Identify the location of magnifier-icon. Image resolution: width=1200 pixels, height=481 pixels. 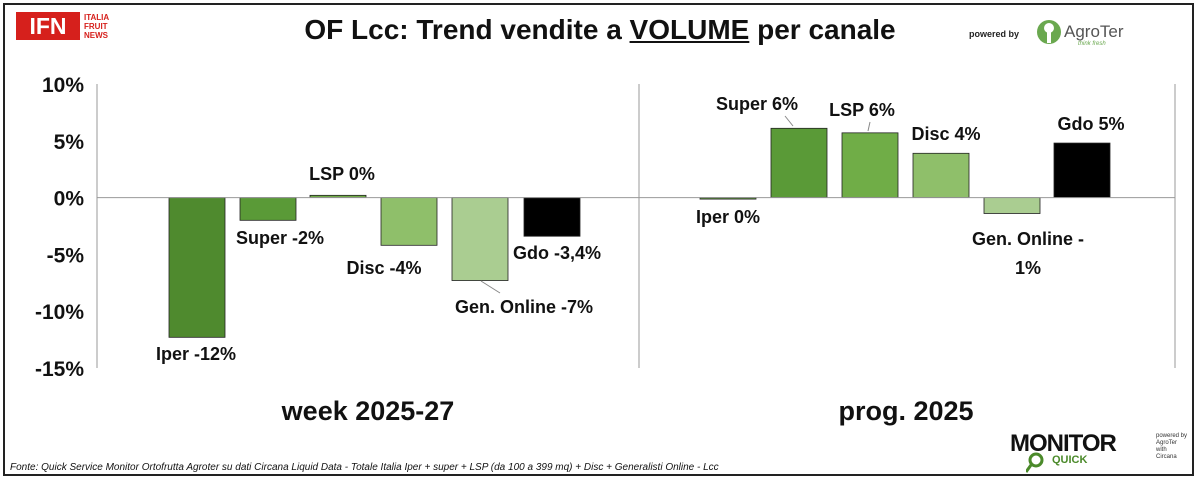
(1035, 462).